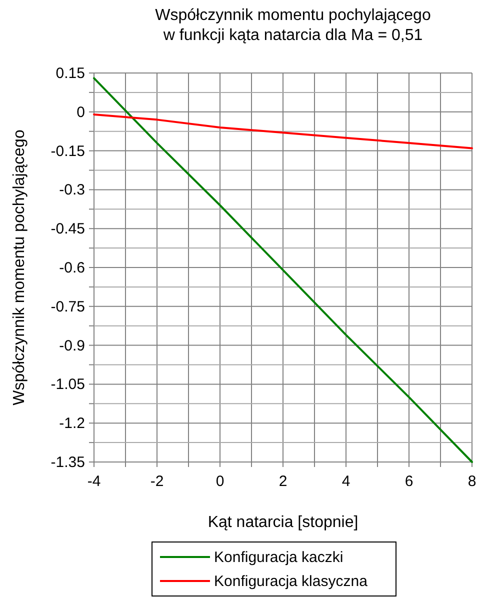 The height and width of the screenshot is (599, 485). Describe the element at coordinates (220, 481) in the screenshot. I see `x-tick-label: 0` at that location.